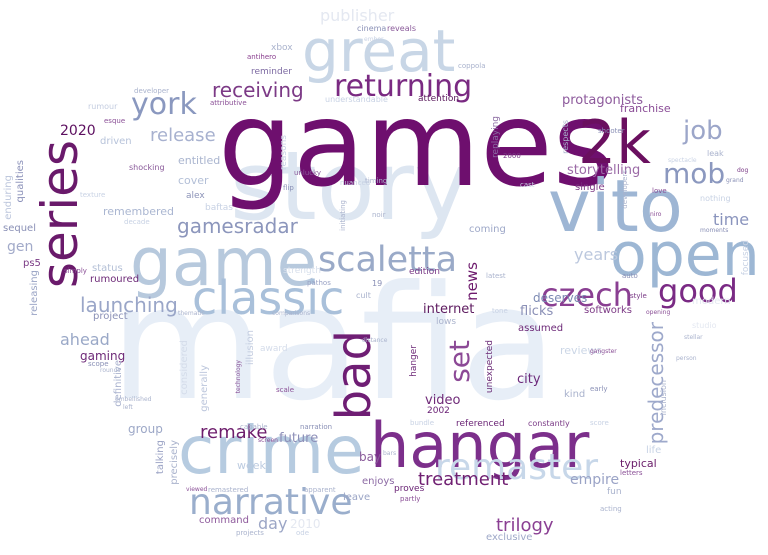 Image resolution: width=768 pixels, height=555 pixels. What do you see at coordinates (715, 153) in the screenshot?
I see `word-leak: leak` at bounding box center [715, 153].